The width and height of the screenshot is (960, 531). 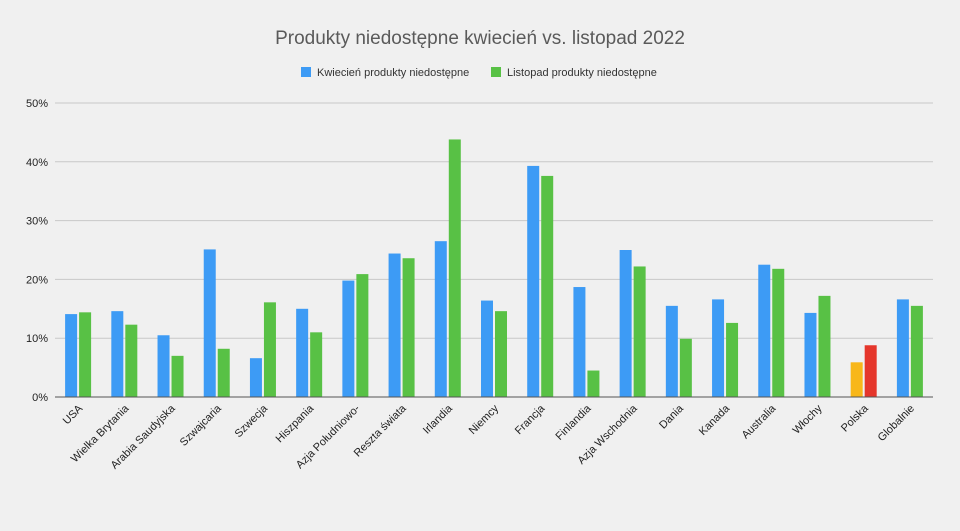 What do you see at coordinates (393, 73) in the screenshot?
I see `legend-label-kwiecien: Kwiecień produkty niedostępne` at bounding box center [393, 73].